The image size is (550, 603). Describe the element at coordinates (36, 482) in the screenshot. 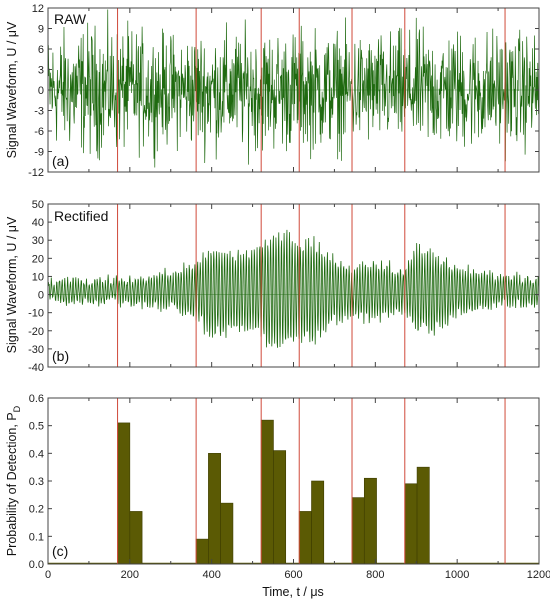

I see `y-tick-label: 0.3` at that location.